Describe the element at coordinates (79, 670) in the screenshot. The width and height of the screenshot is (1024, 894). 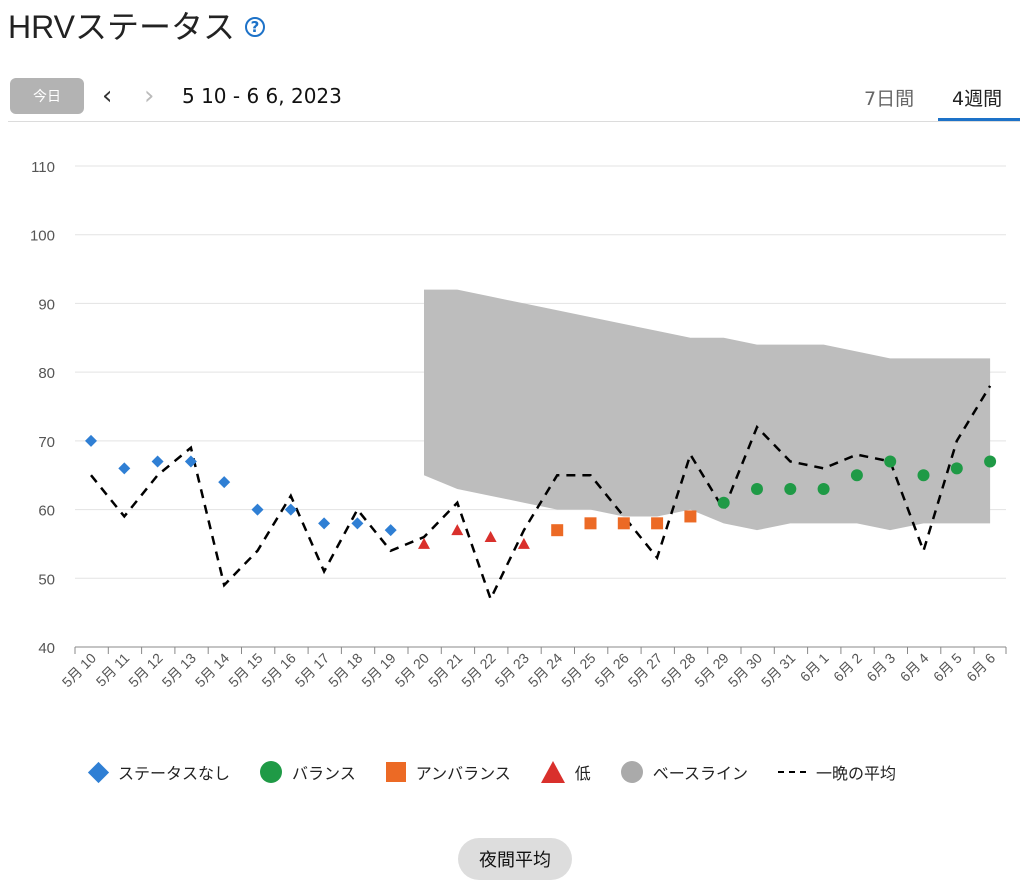
I see `x-tick-label: 5月 10` at that location.